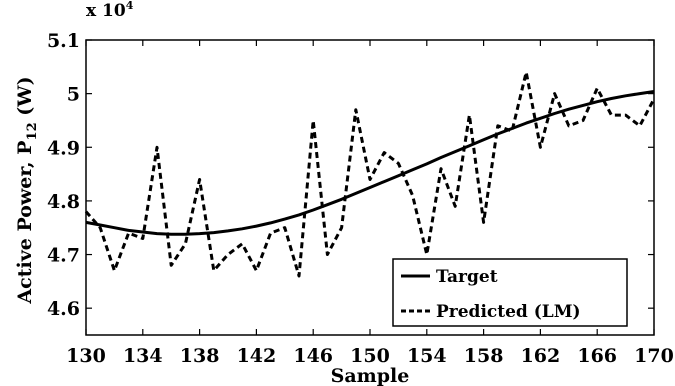  Describe the element at coordinates (508, 312) in the screenshot. I see `legend-label-predicted: Predicted (LM)` at that location.